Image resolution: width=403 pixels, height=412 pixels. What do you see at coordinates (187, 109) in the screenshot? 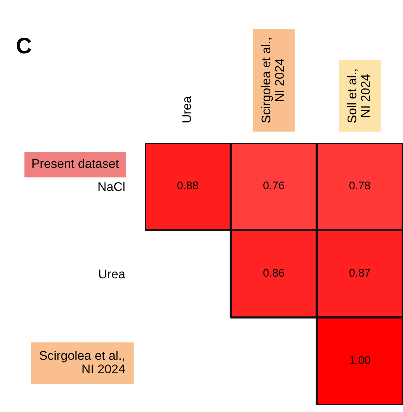
I see `x-tick-label: Urea` at bounding box center [187, 109].